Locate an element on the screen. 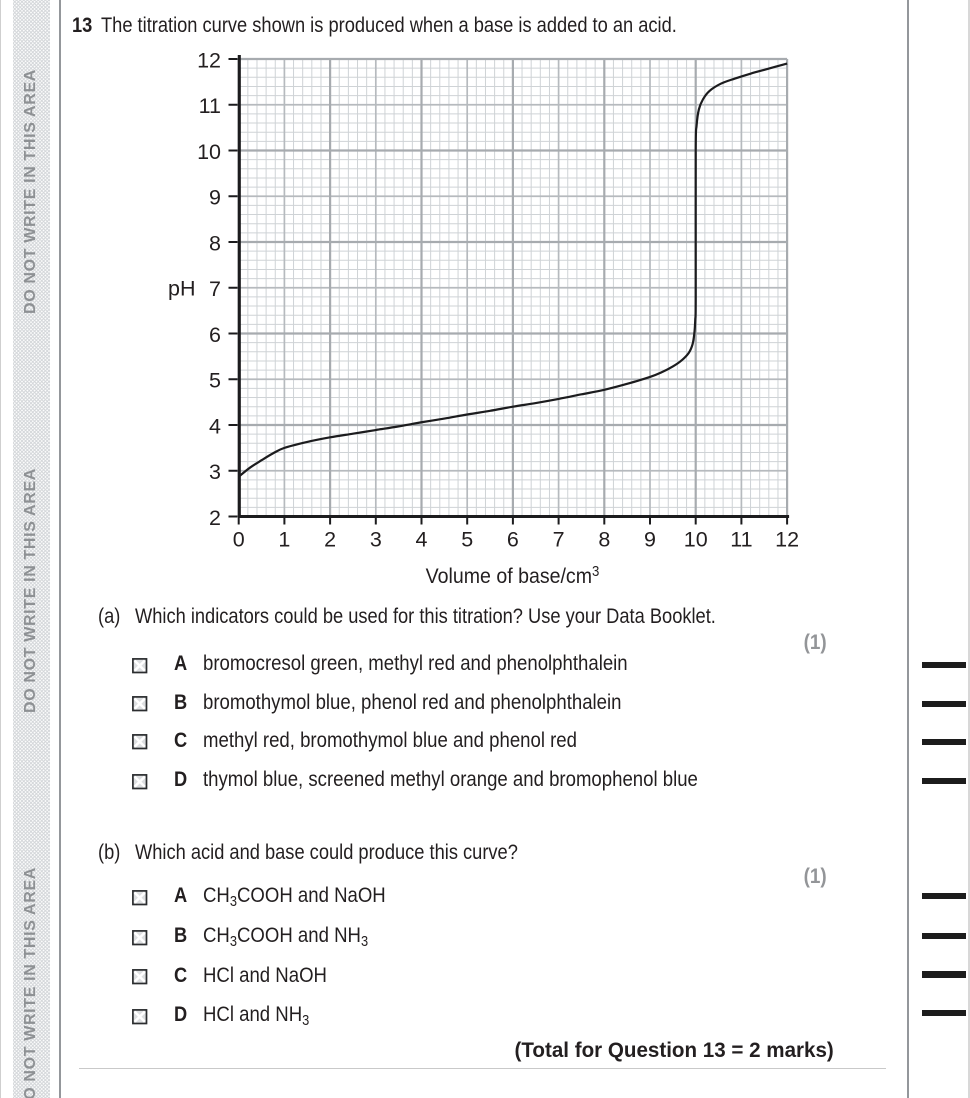 Image resolution: width=970 pixels, height=1098 pixels. svg-text: 1 is located at coordinates (284, 540).